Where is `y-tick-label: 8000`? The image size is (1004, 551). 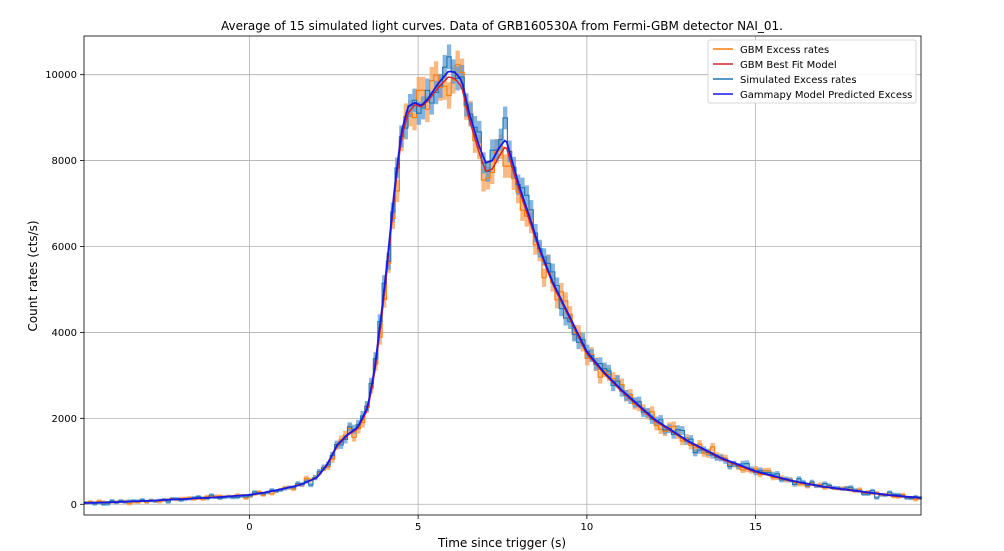
y-tick-label: 8000 is located at coordinates (64, 161).